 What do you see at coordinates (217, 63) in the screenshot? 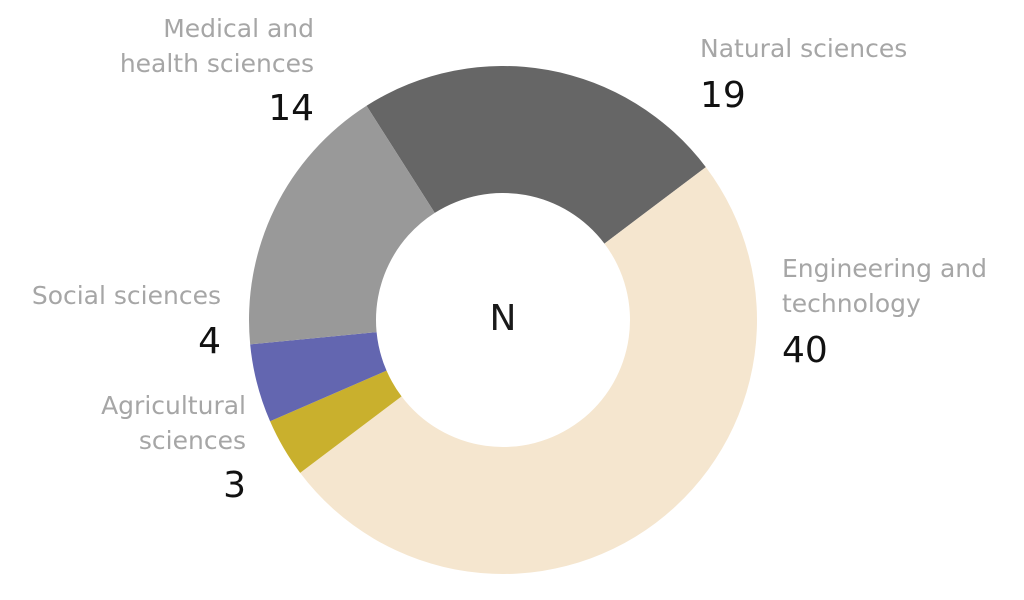
I see `category-label-medical-and-health-sciences-line2: health sciences` at bounding box center [217, 63].